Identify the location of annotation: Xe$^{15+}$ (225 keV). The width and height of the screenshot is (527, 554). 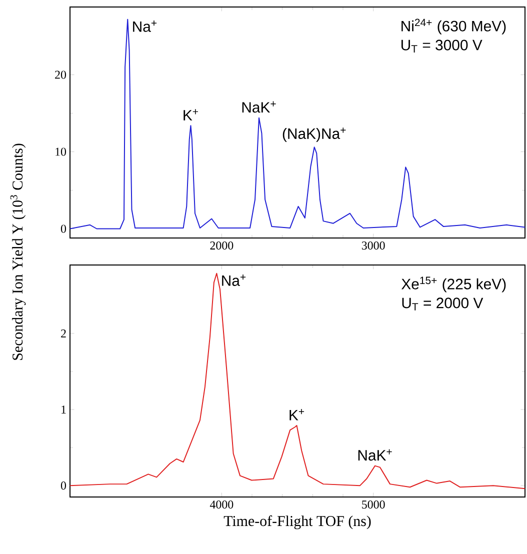
(453, 284).